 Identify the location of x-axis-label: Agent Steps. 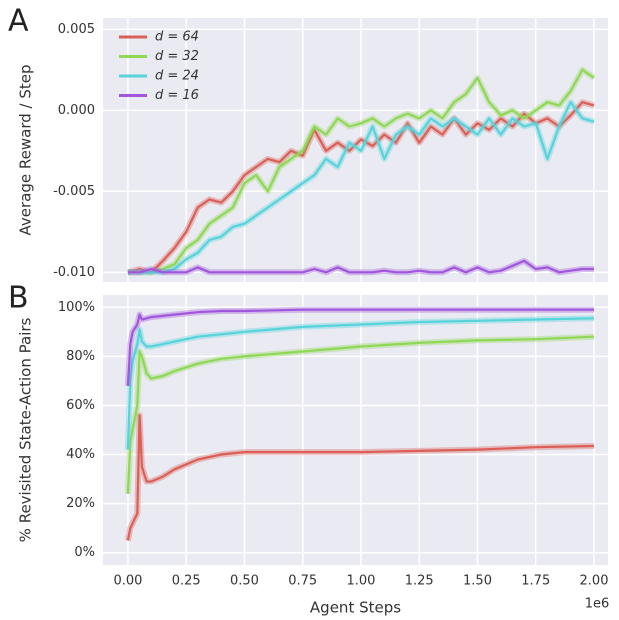
(355, 608).